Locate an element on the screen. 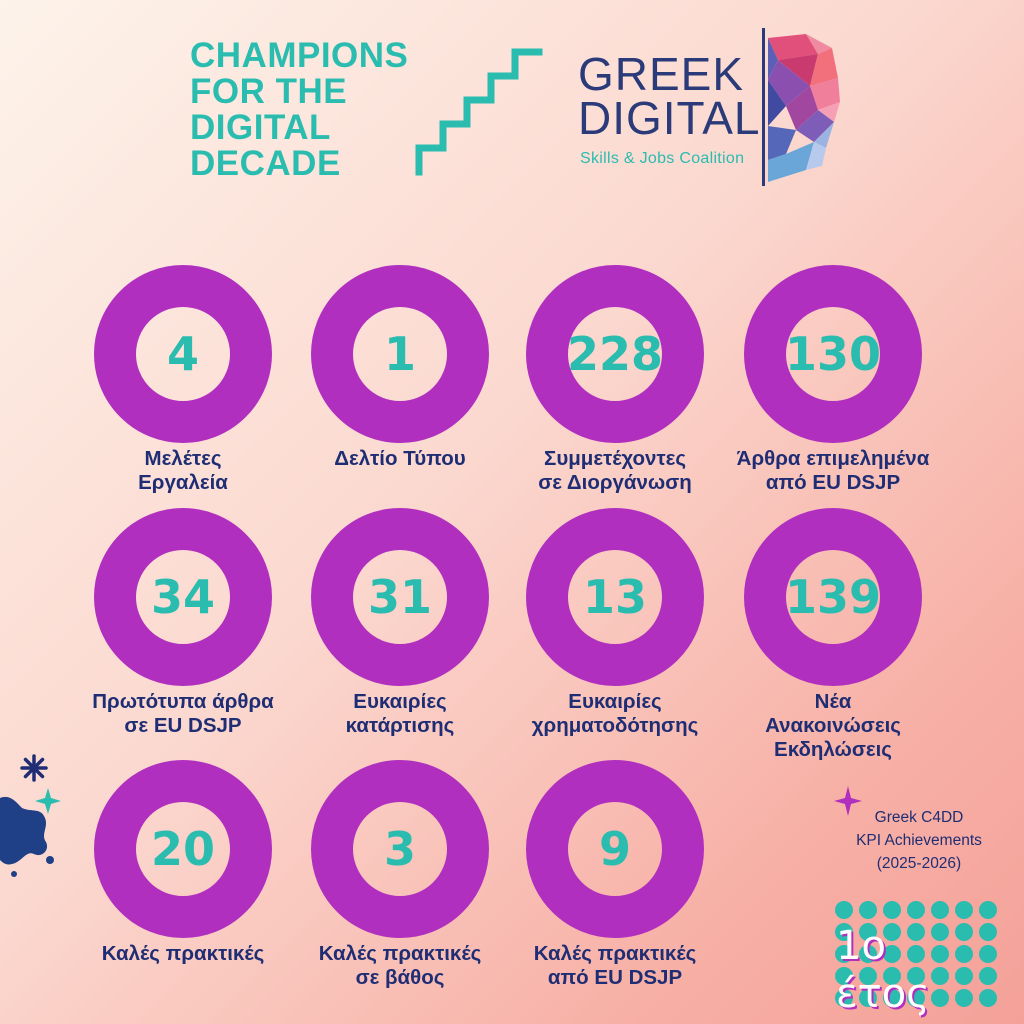 This screenshot has width=1024, height=1024. kpi-label: Μελέτες Εργαλεία is located at coordinates (183, 471).